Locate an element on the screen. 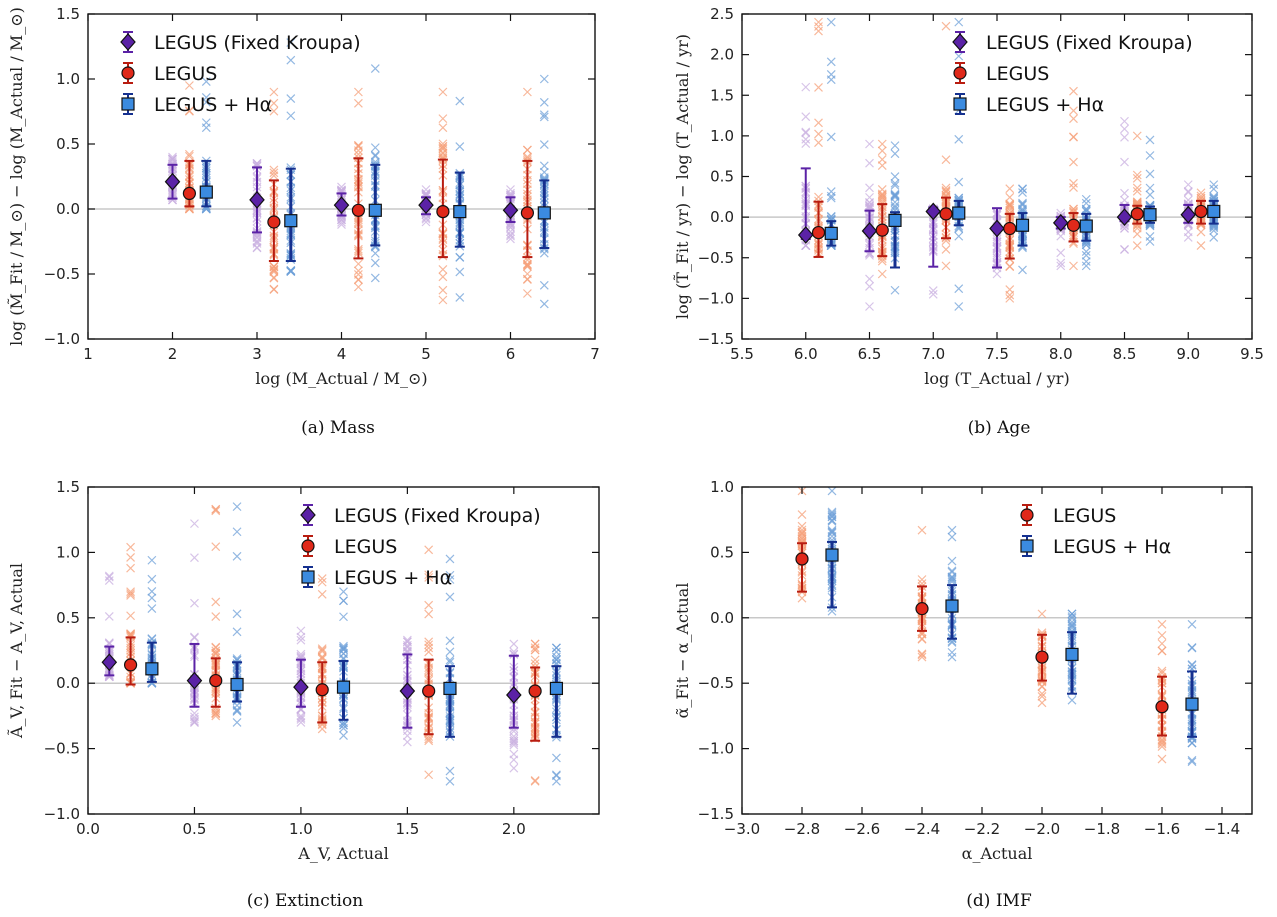 The width and height of the screenshot is (1277, 917). y-tick-label: 1.5 is located at coordinates (68, 487).